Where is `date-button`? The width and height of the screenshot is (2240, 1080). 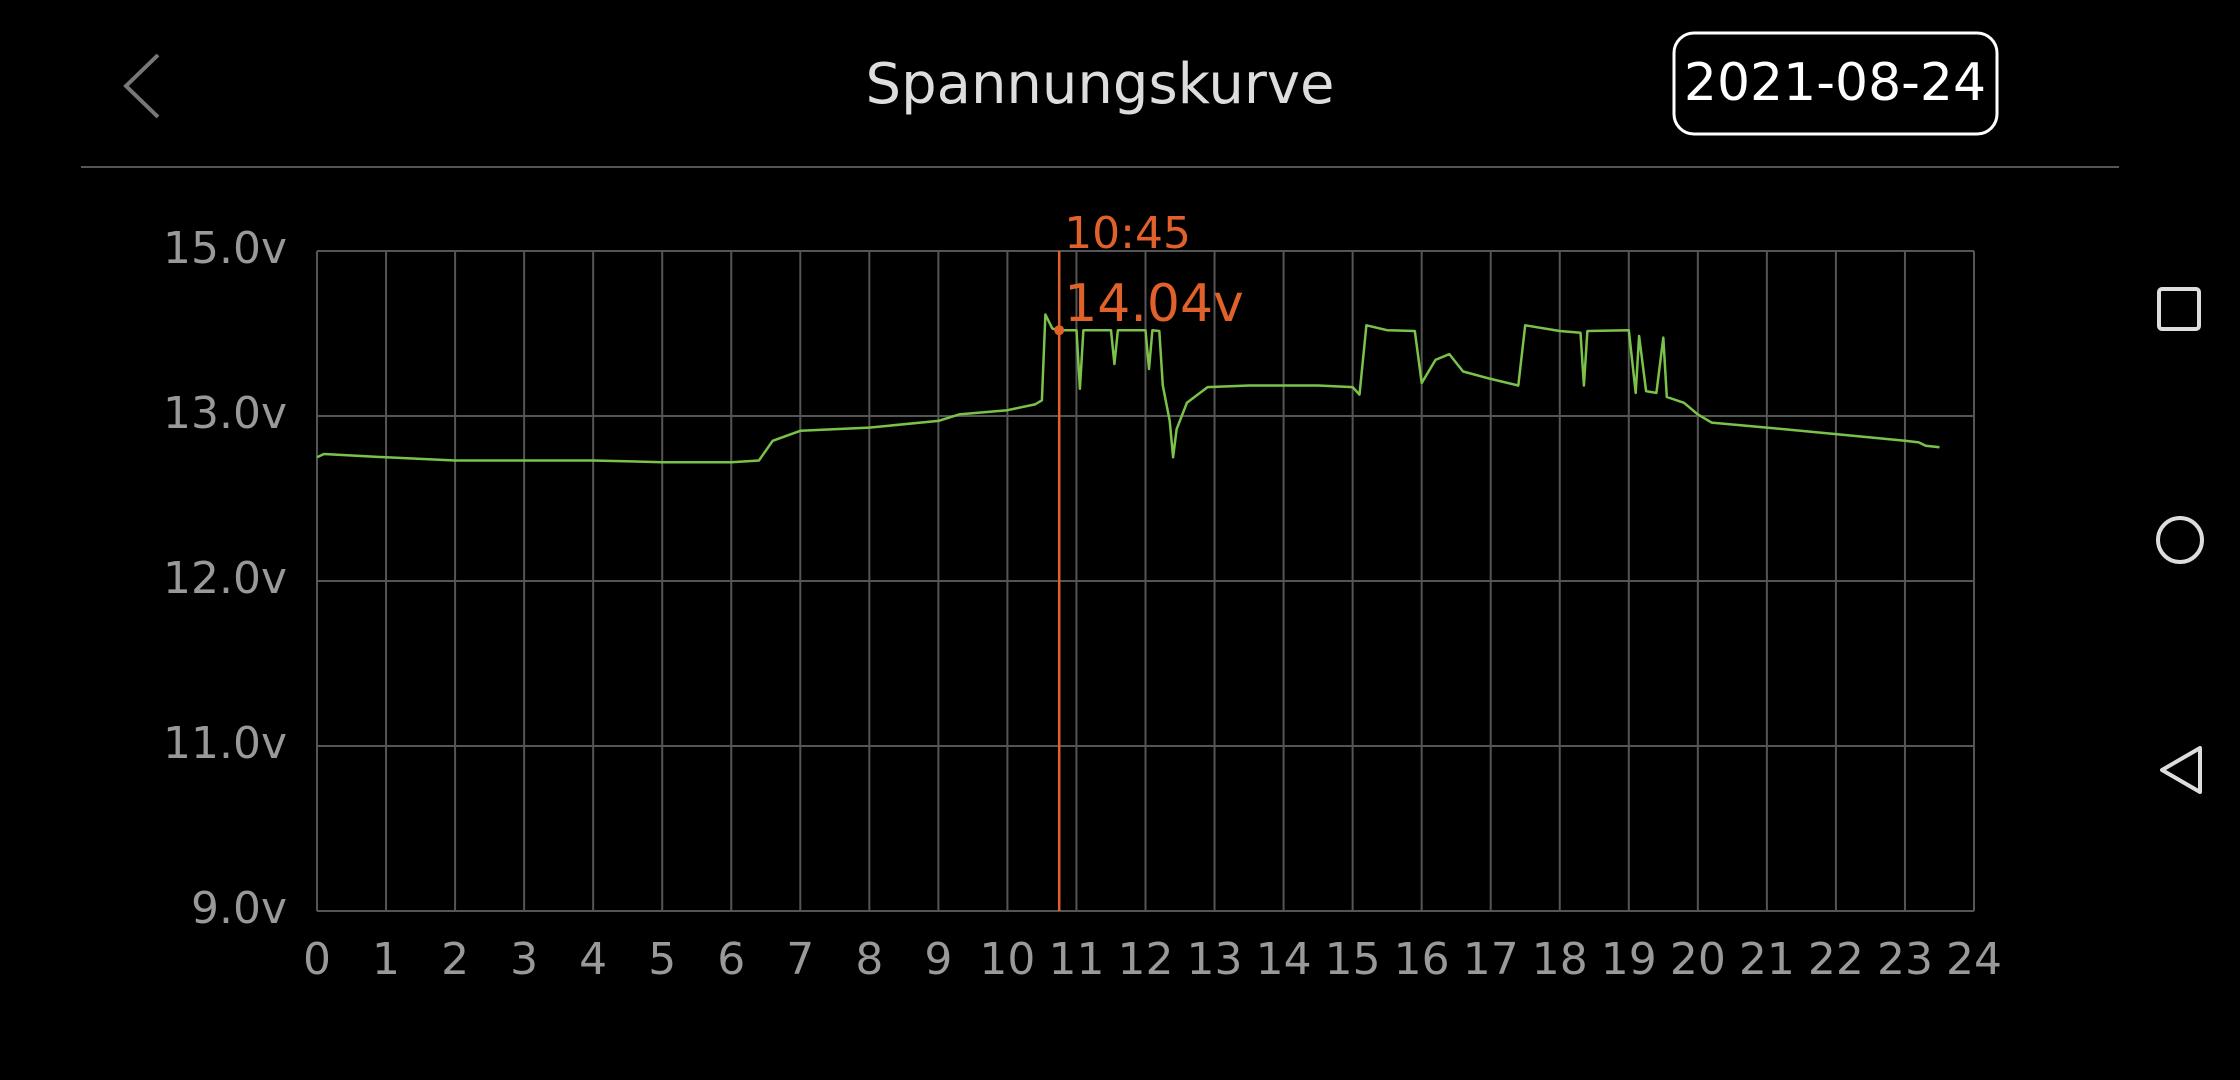
date-button is located at coordinates (1835, 83).